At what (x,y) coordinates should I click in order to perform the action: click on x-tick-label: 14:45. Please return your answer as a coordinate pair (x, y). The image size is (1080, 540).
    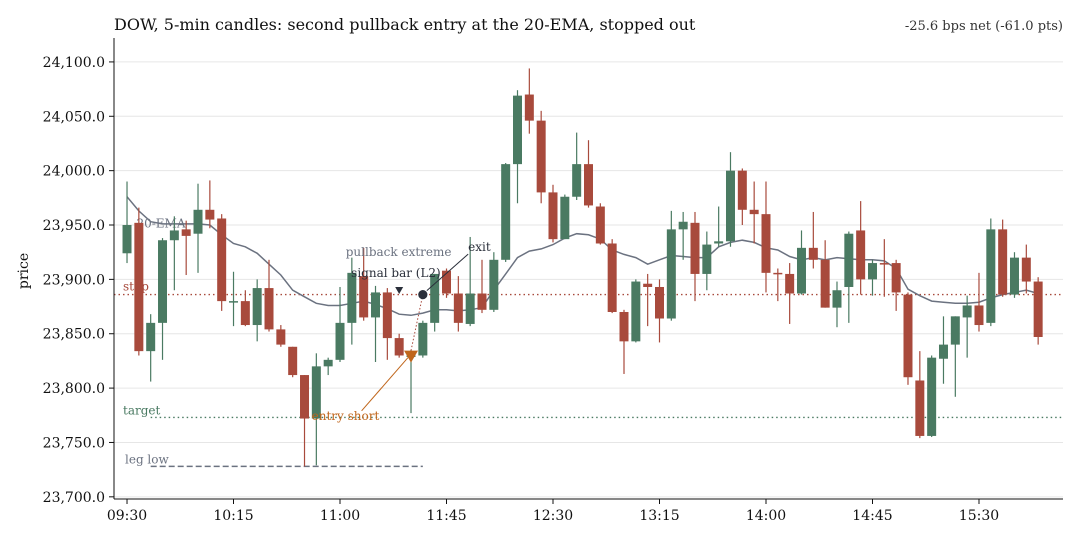
    Looking at the image, I should click on (872, 516).